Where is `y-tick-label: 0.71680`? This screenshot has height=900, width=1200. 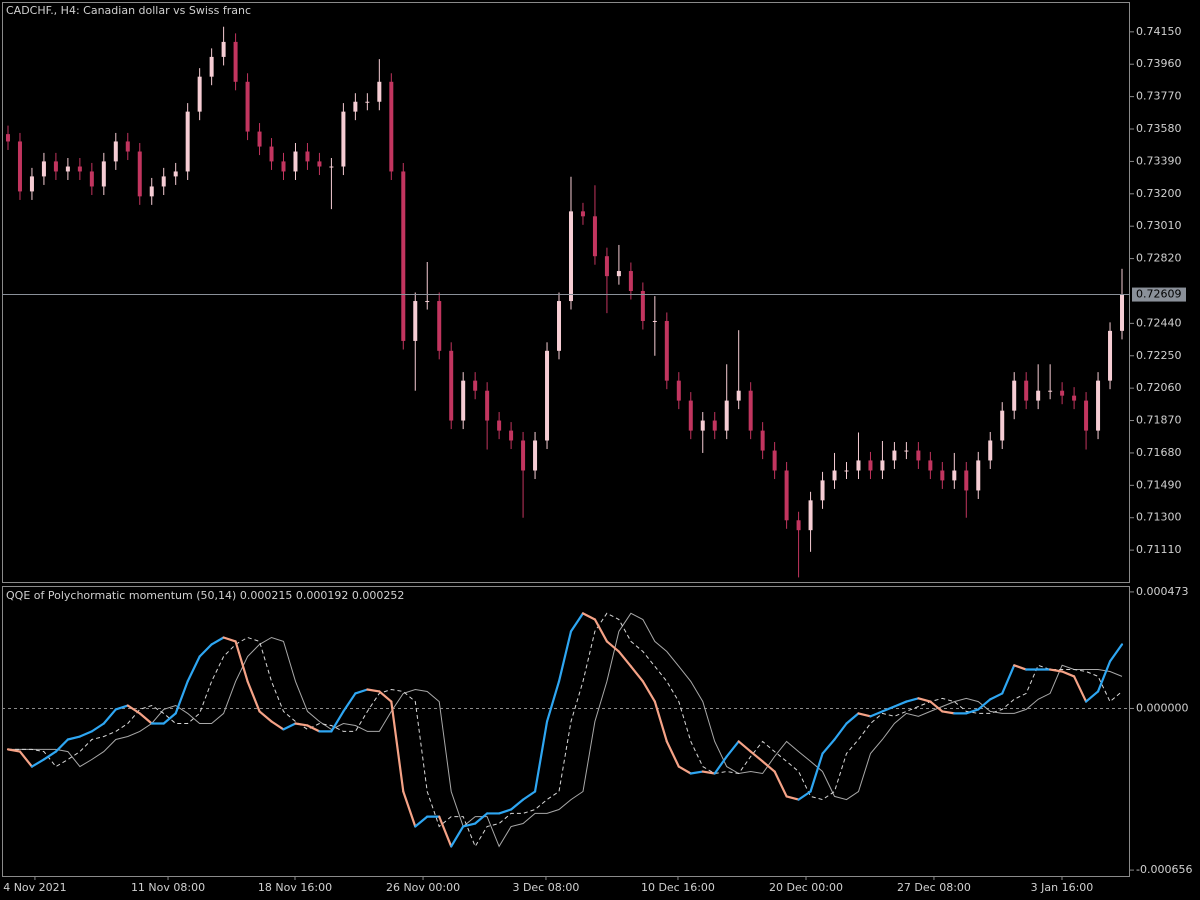 y-tick-label: 0.71680 is located at coordinates (1159, 452).